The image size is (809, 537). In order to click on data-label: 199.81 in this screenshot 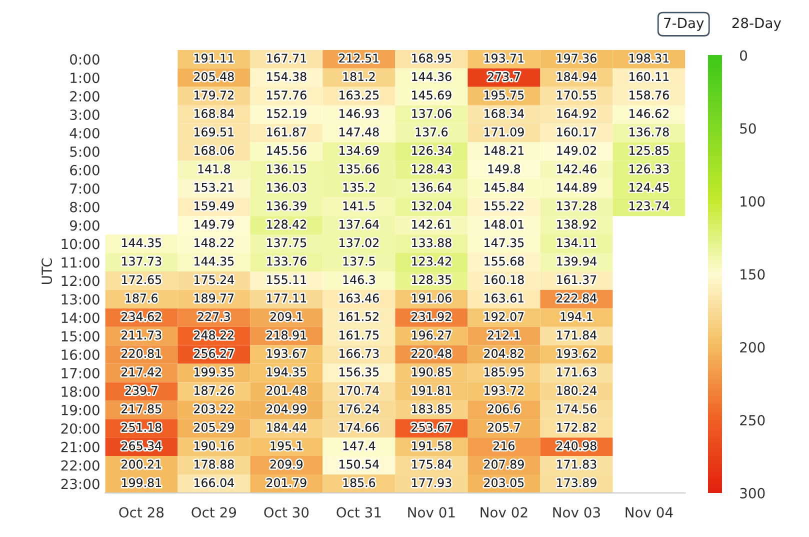, I will do `click(141, 483)`.